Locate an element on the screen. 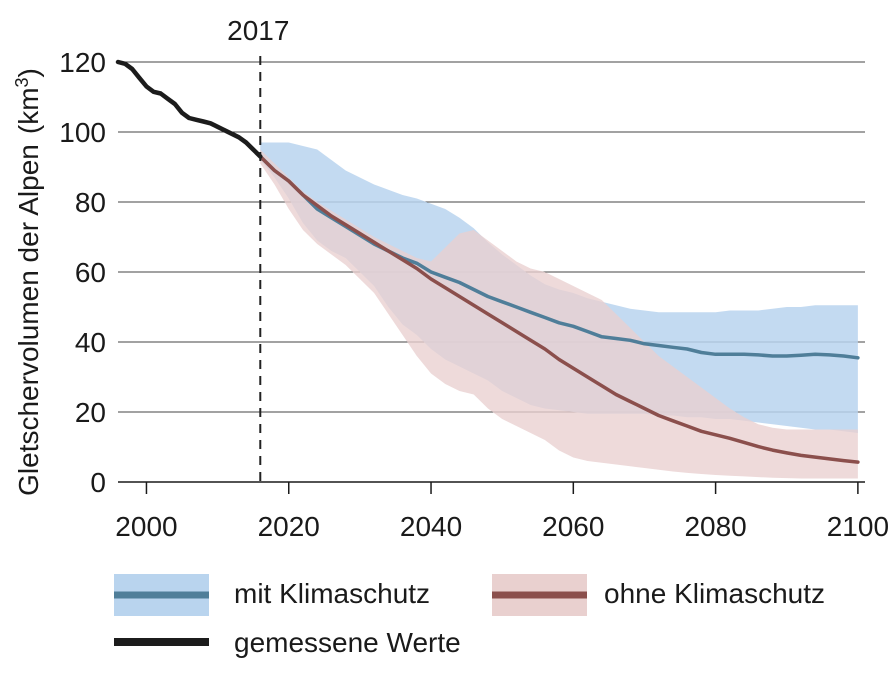 This screenshot has height=685, width=889. y-axis-unit-base: km is located at coordinates (28, 105).